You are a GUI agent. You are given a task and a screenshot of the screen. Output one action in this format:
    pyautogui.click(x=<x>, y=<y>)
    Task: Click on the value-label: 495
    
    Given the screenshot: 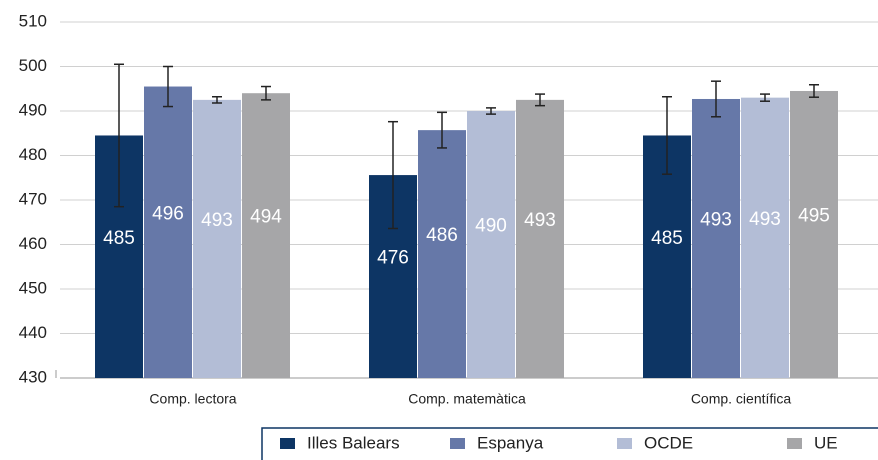 What is the action you would take?
    pyautogui.click(x=814, y=216)
    